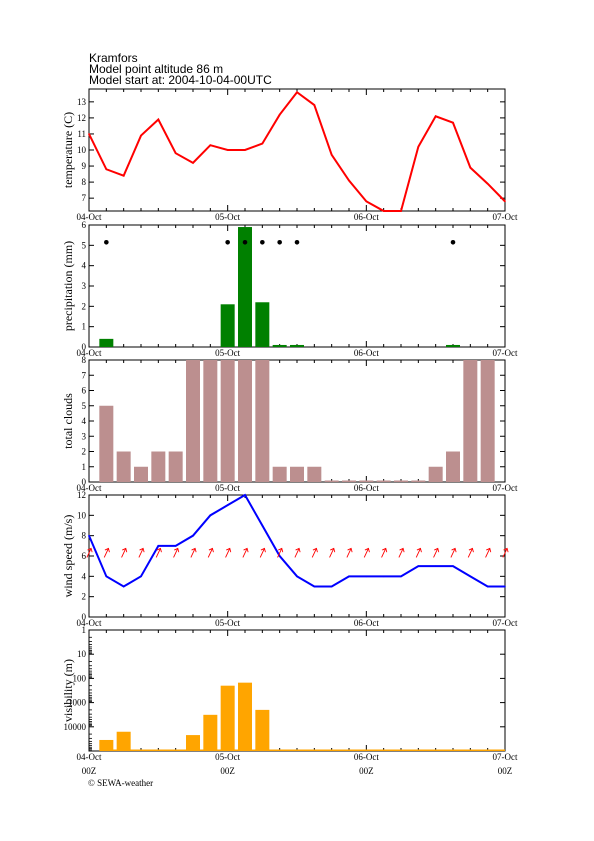 The height and width of the screenshot is (841, 594). I want to click on visibility-x-tick-label-bottom: 00Z, so click(366, 771).